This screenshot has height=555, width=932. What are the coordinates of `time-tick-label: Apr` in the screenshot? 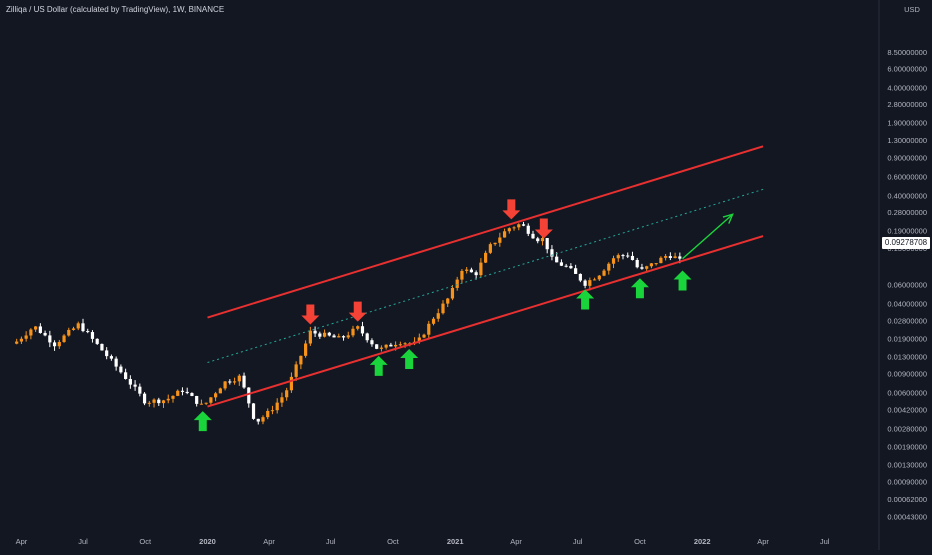 It's located at (763, 541).